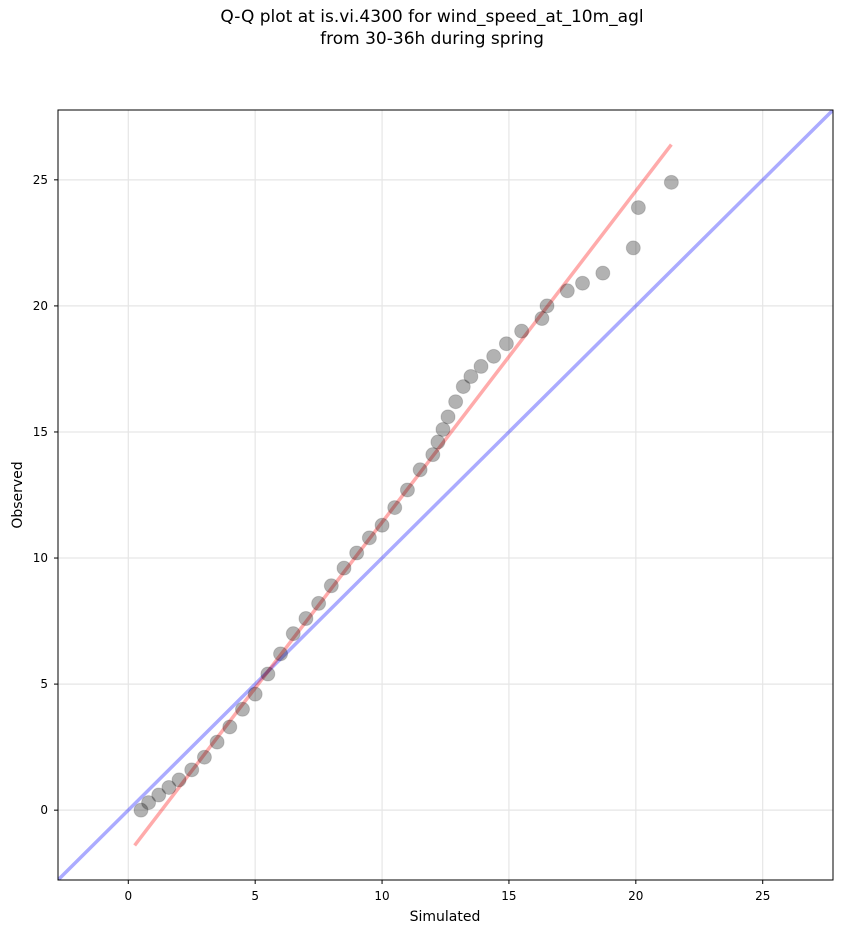  I want to click on x-tick-label: 0, so click(128, 896).